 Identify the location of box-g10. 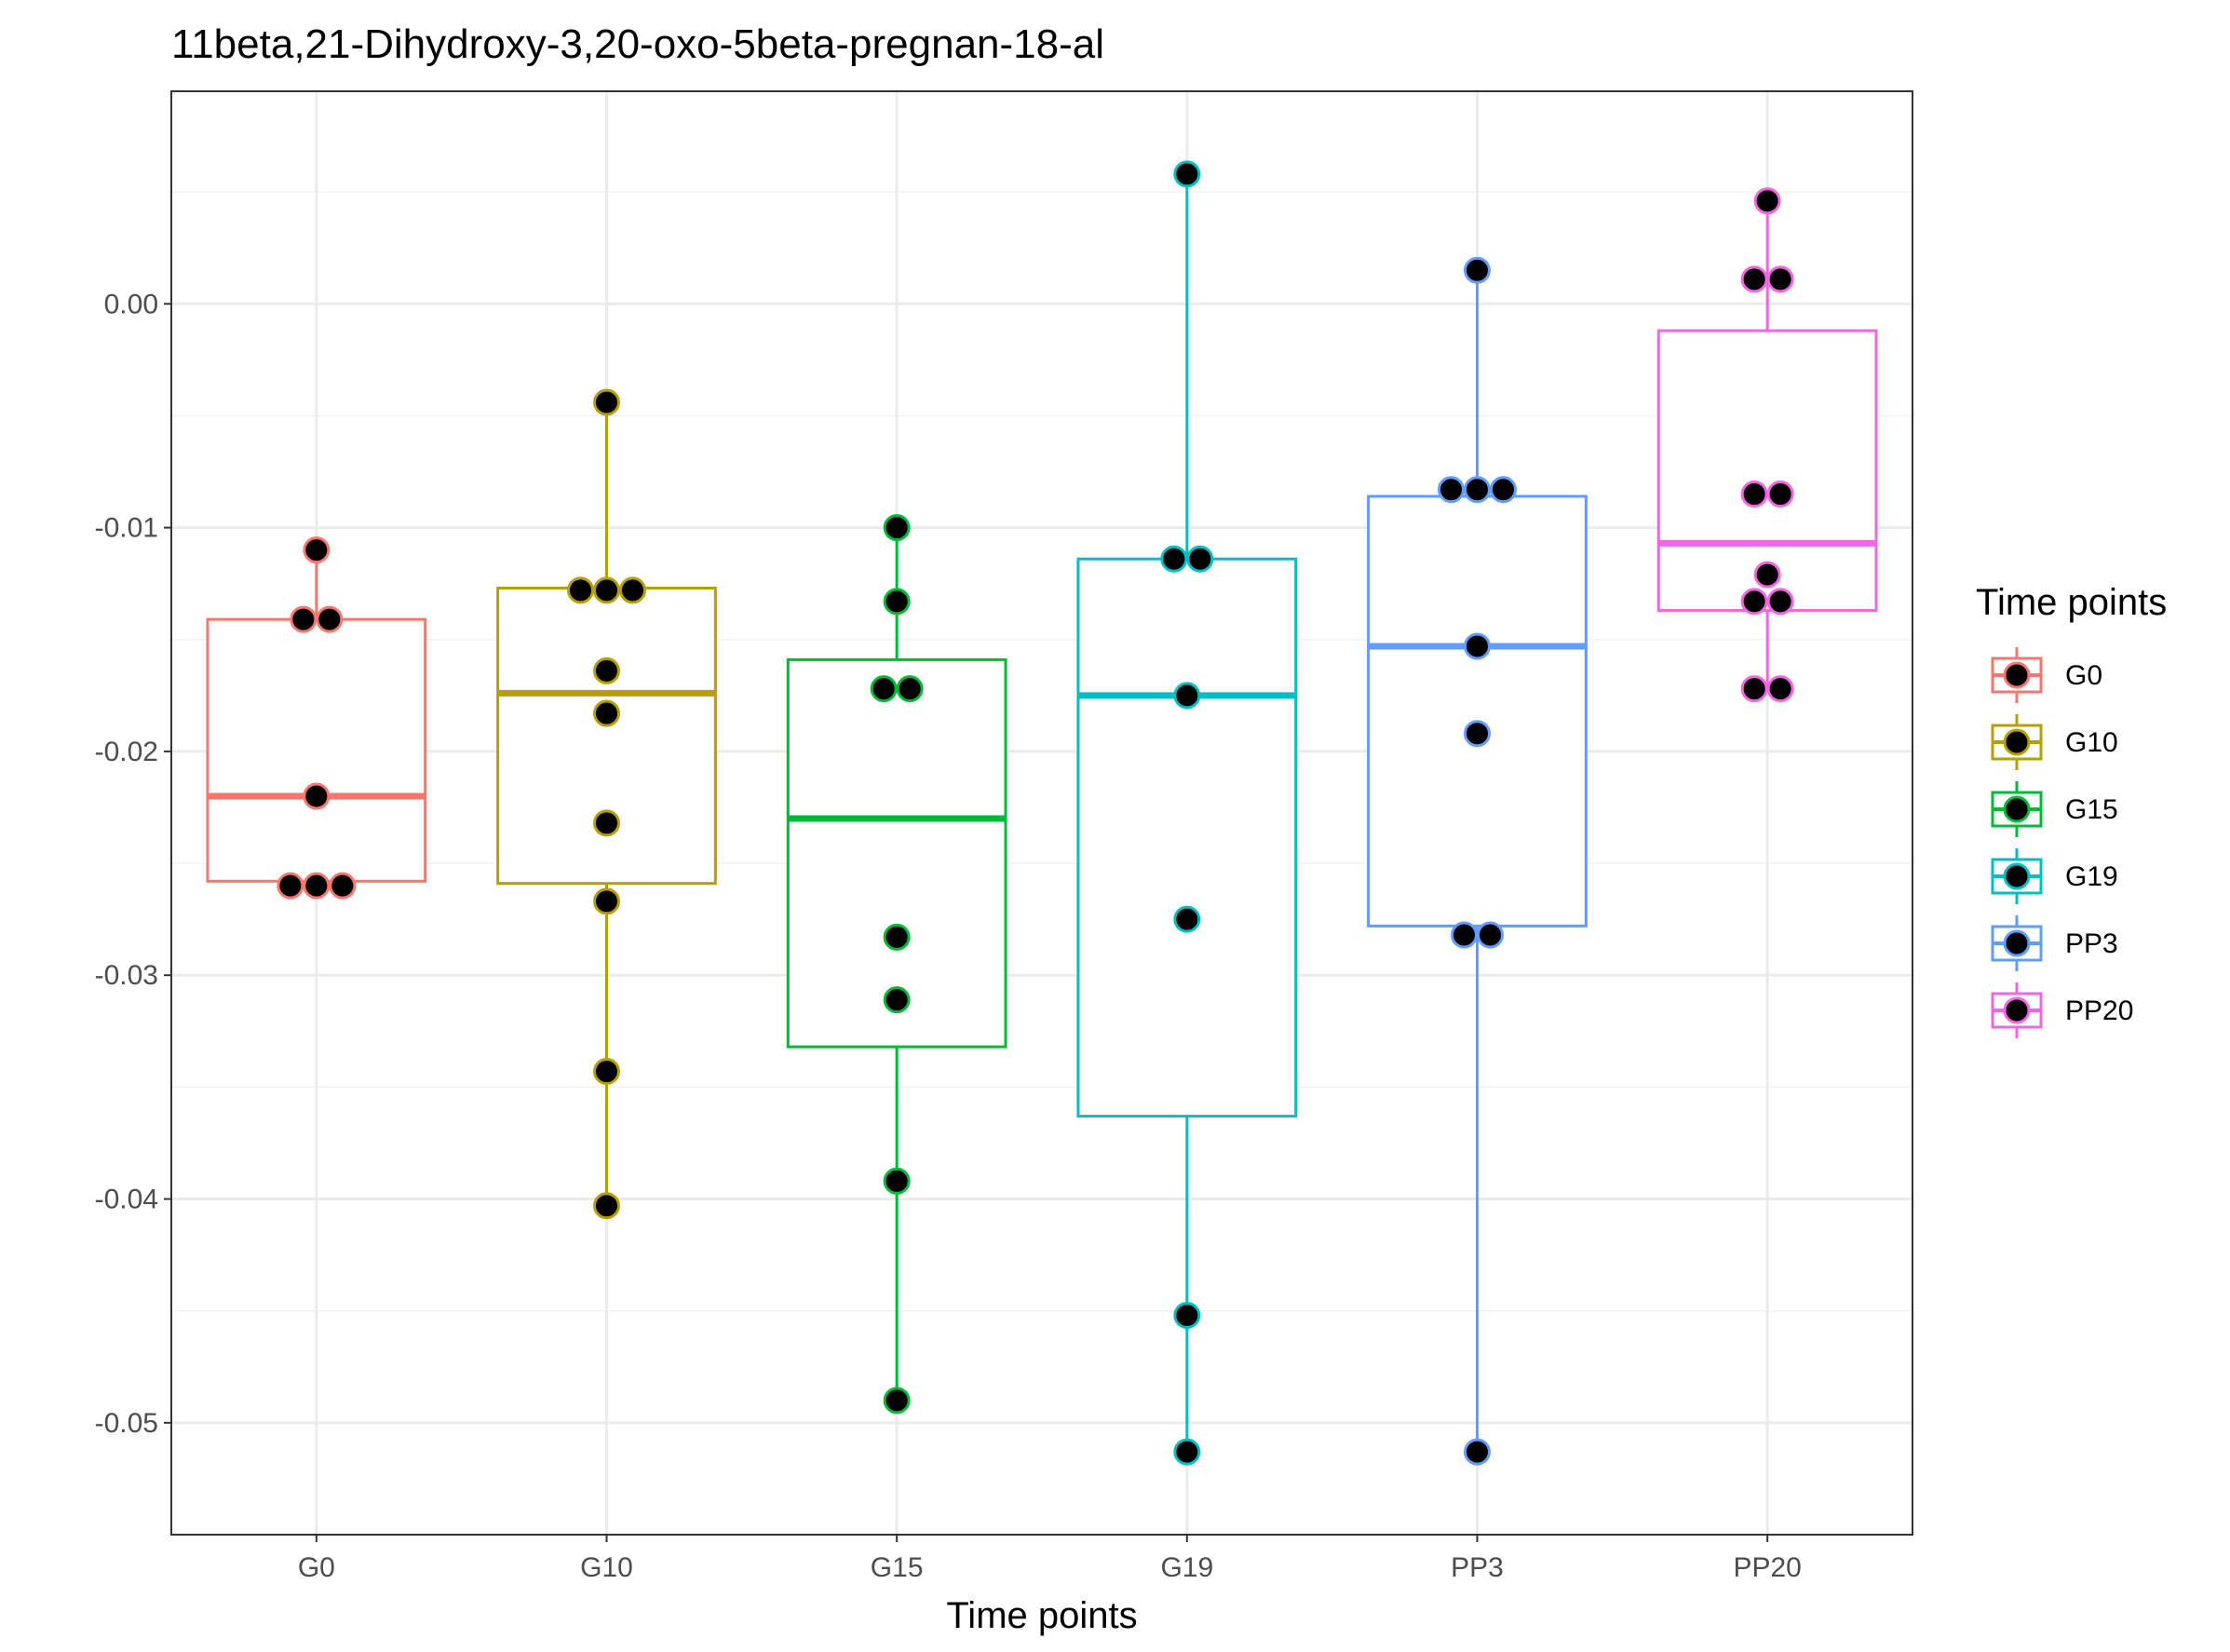
(607, 804).